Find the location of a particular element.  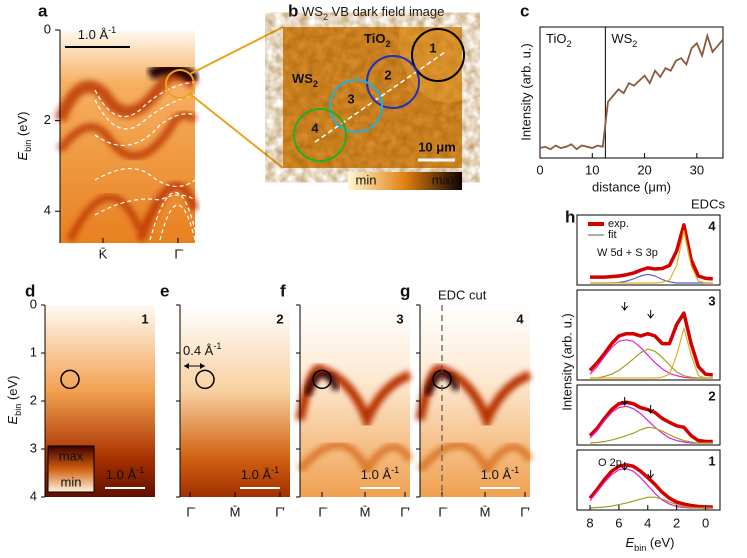

x-axis-label: distance (μm) is located at coordinates (631, 186).